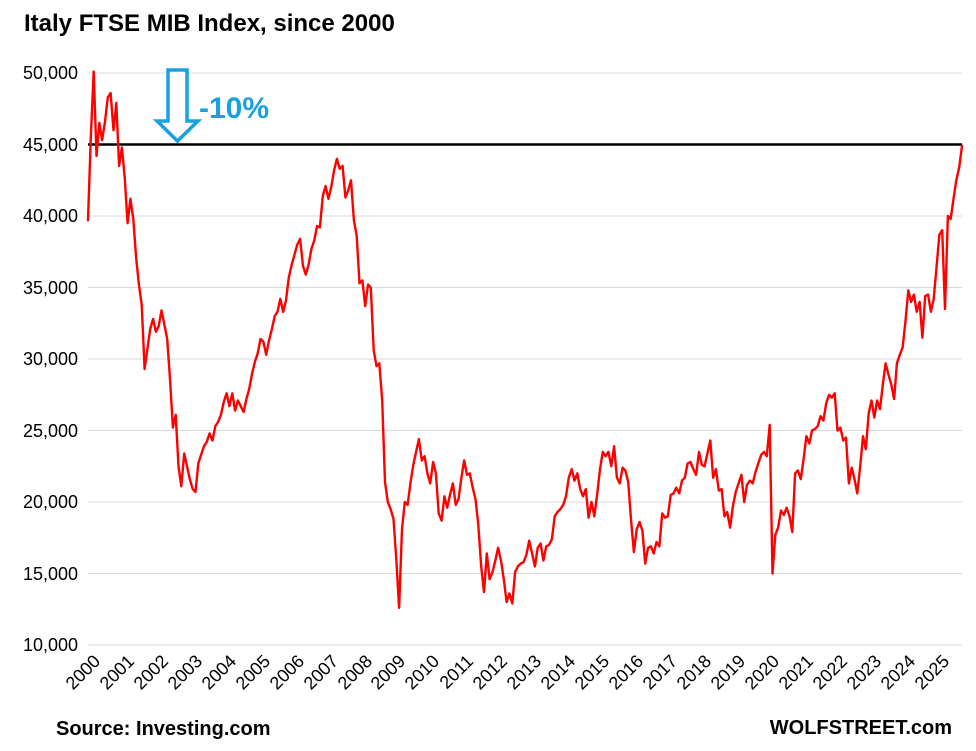 The width and height of the screenshot is (976, 751). What do you see at coordinates (50, 144) in the screenshot?
I see `y-tick-label: 45,000` at bounding box center [50, 144].